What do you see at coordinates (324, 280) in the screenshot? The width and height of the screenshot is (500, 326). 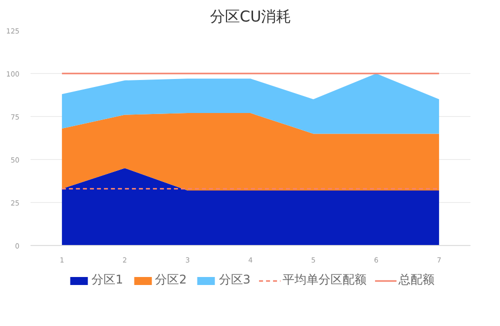 I see `legend-label: 平均单分区配额` at bounding box center [324, 280].